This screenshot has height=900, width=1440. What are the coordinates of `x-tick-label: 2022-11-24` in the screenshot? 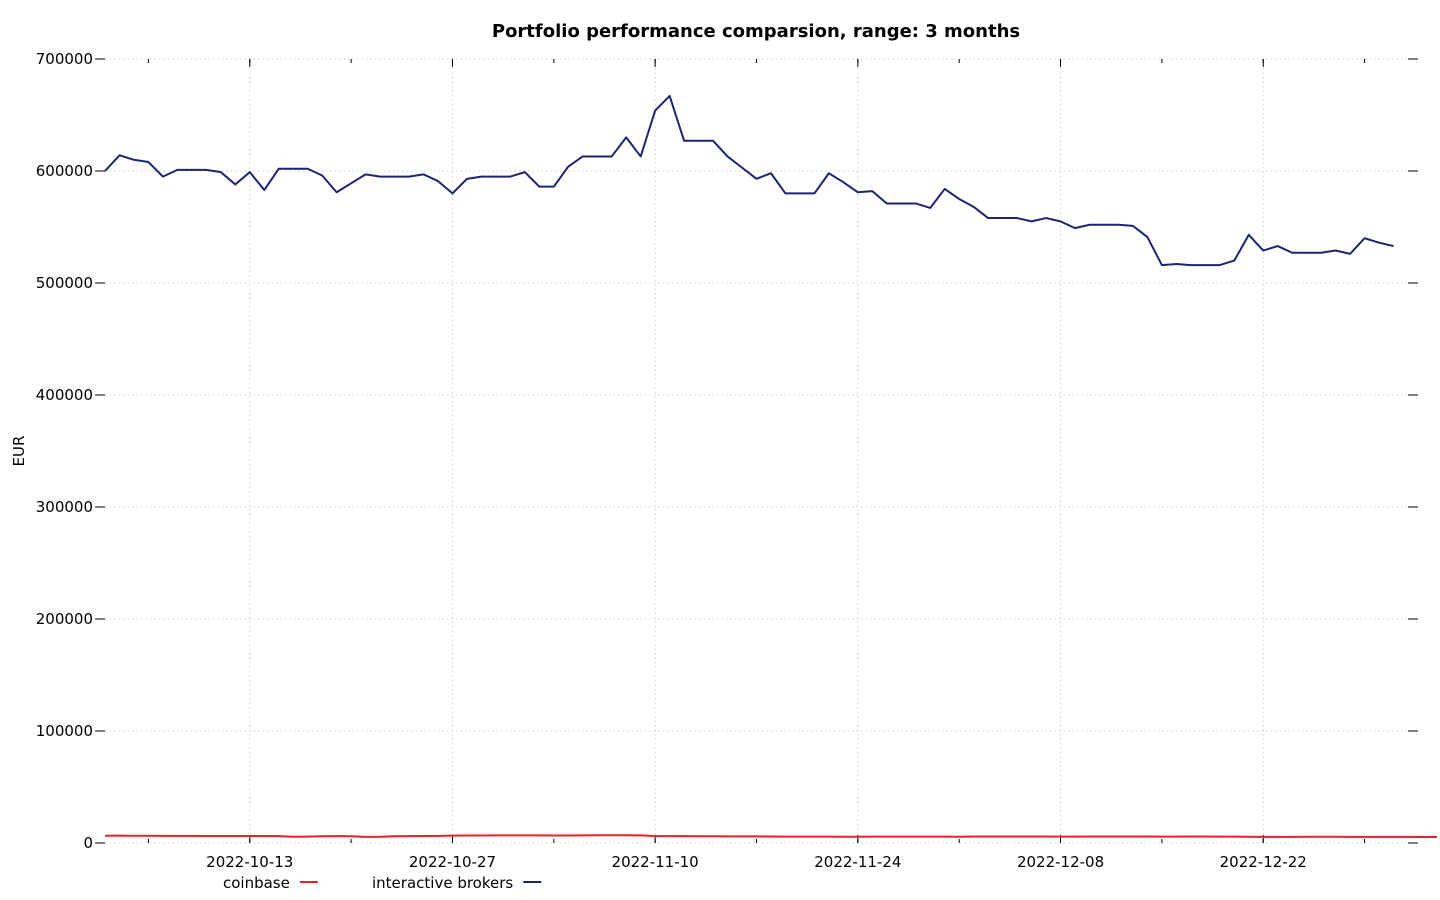 It's located at (857, 862).